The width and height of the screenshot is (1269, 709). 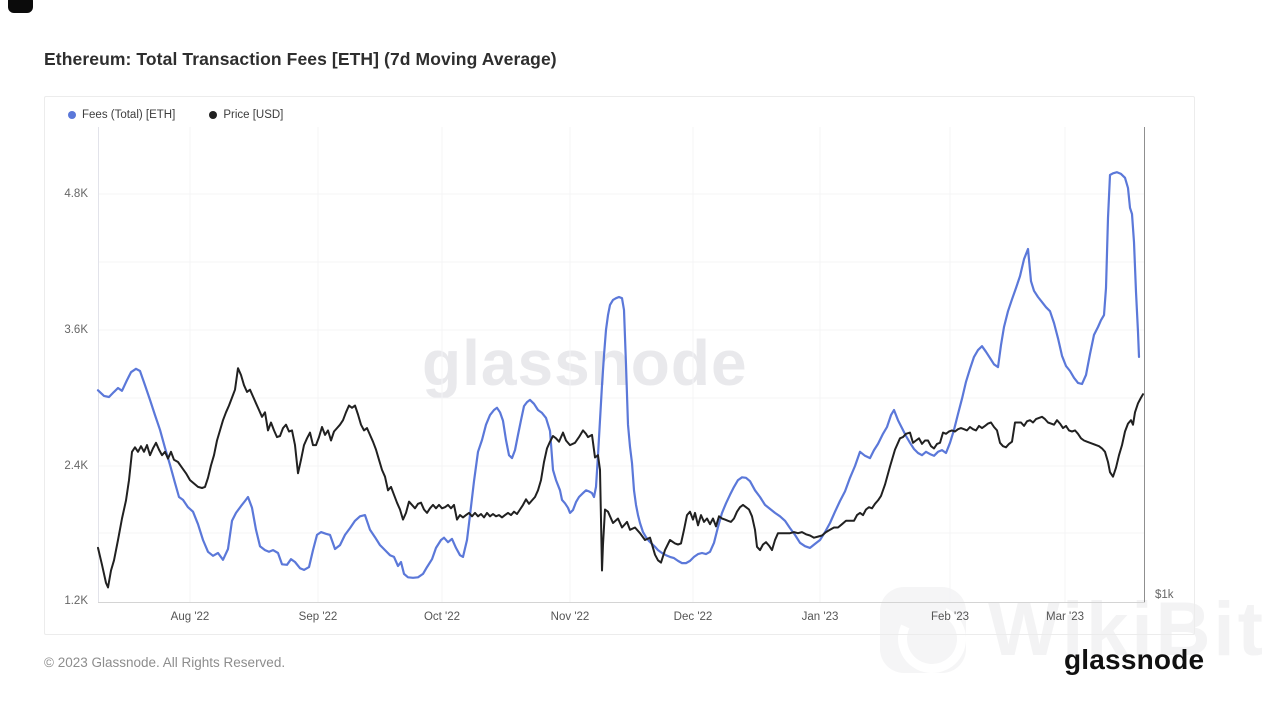 What do you see at coordinates (129, 115) in the screenshot?
I see `legend-label: Fees (Total) [ETH]` at bounding box center [129, 115].